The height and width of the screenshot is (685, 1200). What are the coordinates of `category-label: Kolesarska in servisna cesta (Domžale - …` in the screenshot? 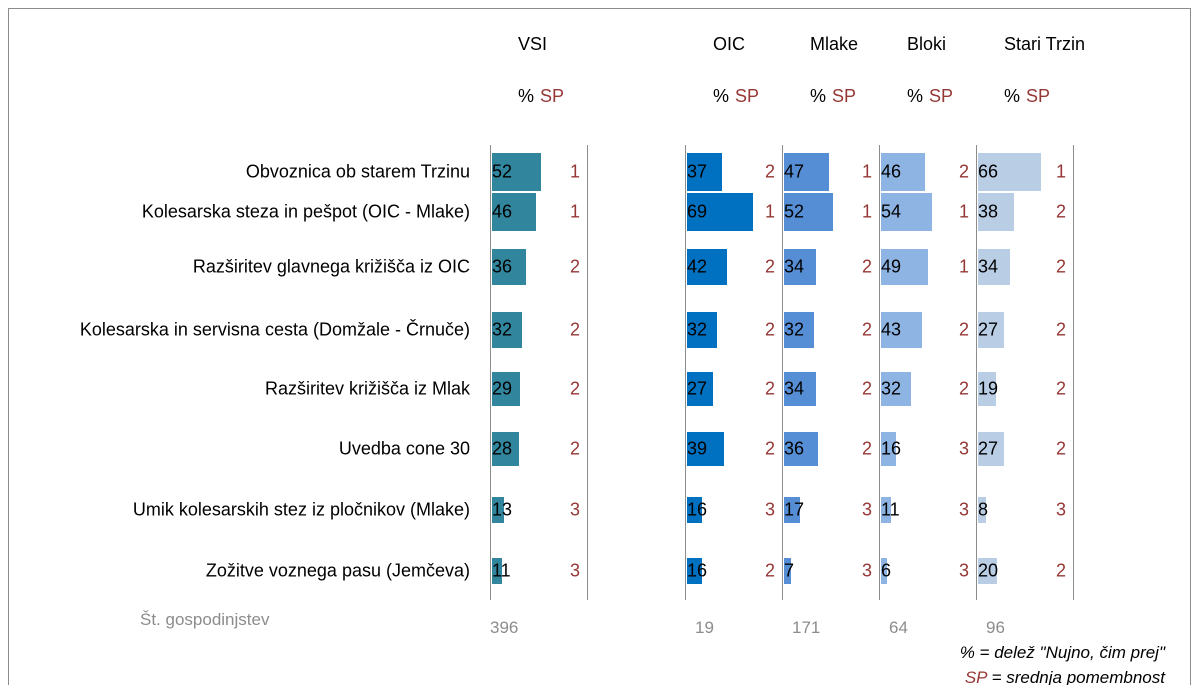 It's located at (274, 329).